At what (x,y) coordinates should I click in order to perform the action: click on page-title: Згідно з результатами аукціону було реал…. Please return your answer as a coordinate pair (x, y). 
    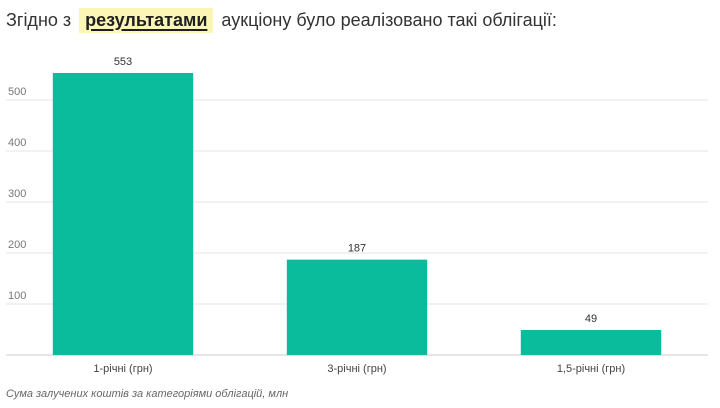
    Looking at the image, I should click on (281, 20).